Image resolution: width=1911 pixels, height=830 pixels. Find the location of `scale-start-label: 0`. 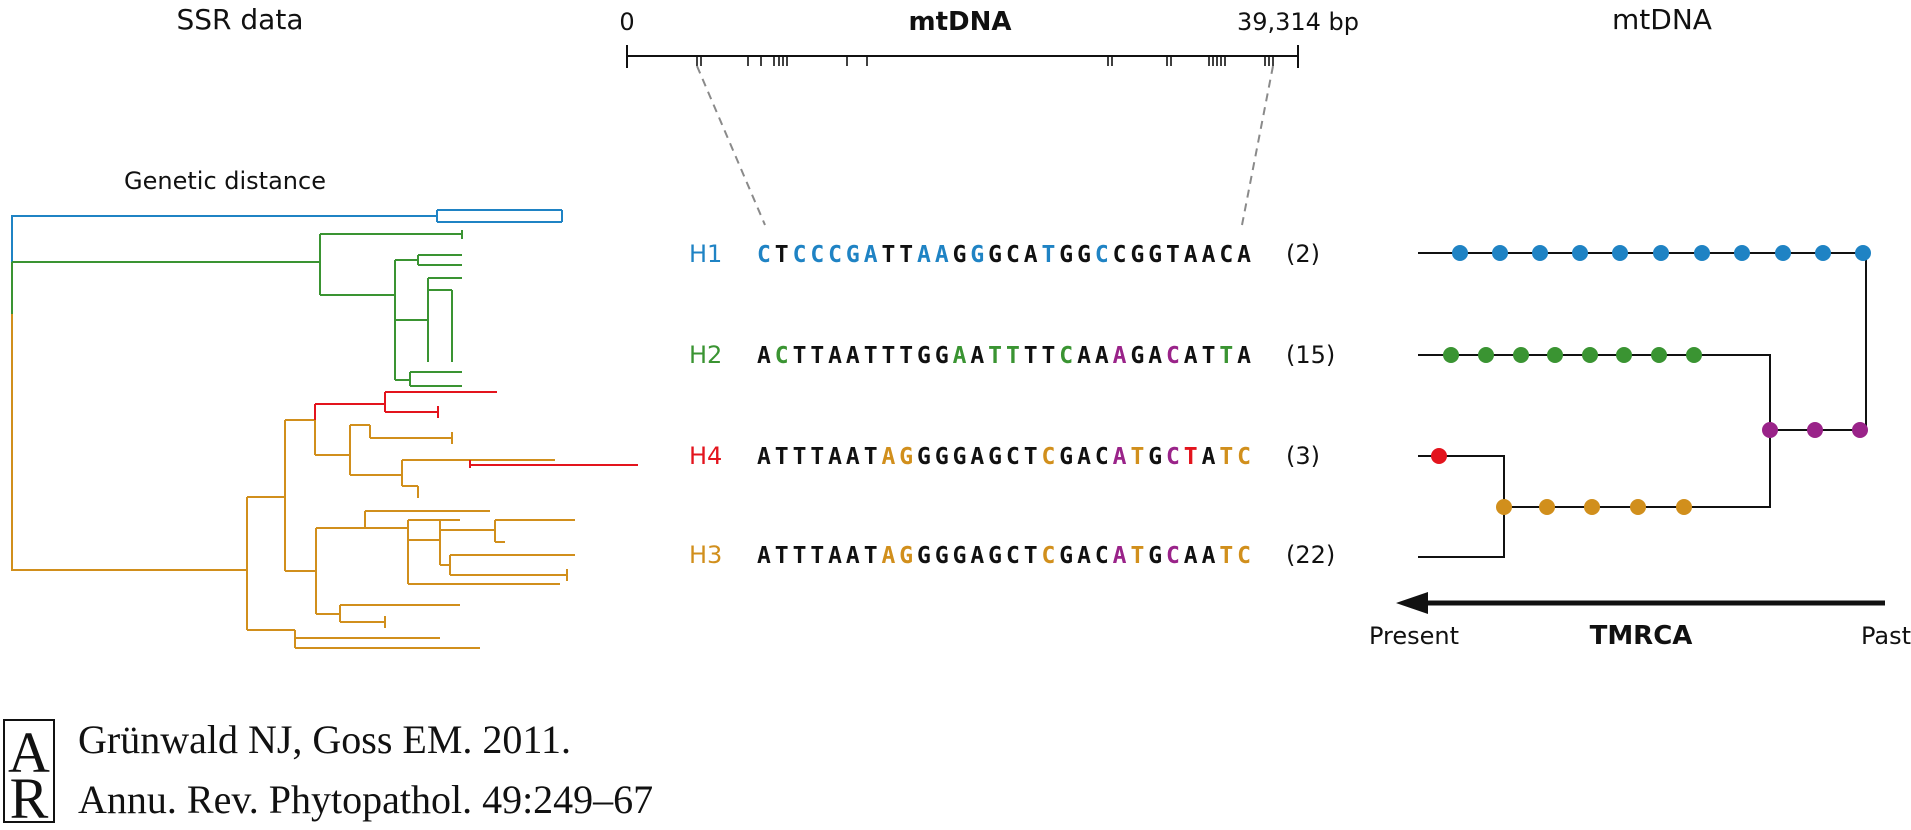

scale-start-label: 0 is located at coordinates (626, 22).